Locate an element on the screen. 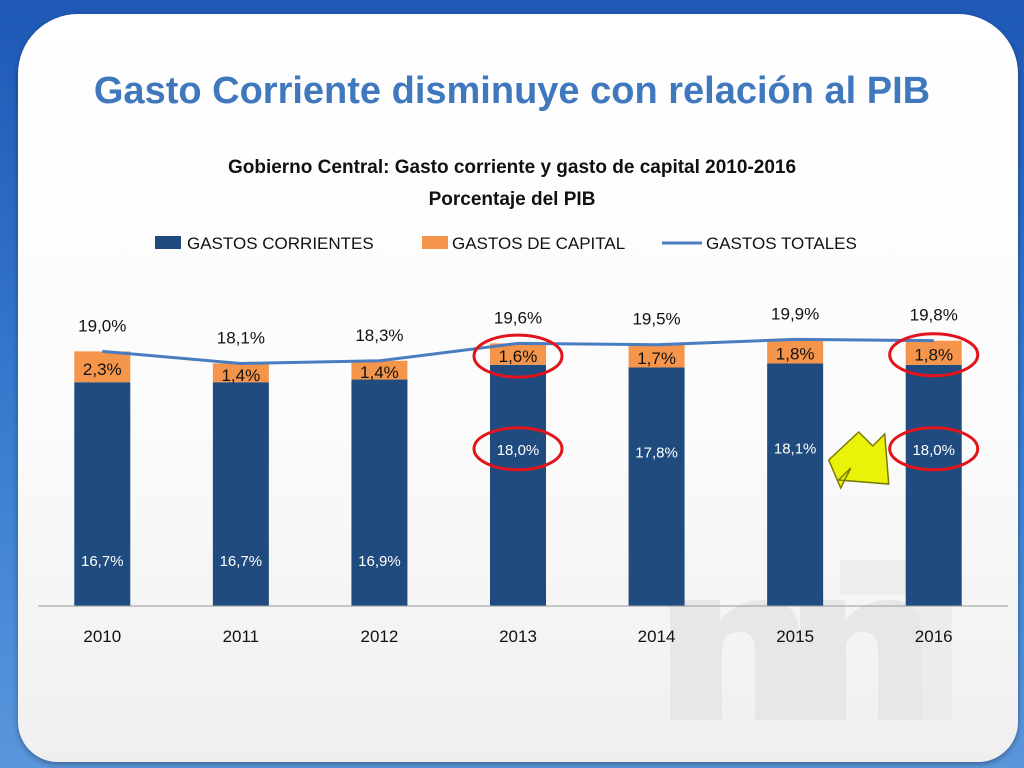 The width and height of the screenshot is (1024, 768). data-label-totales-2015: 19,9% is located at coordinates (795, 313).